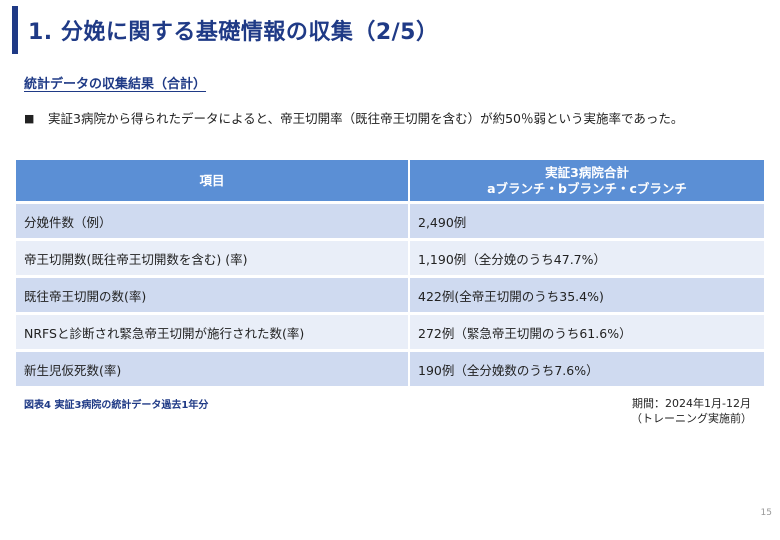  What do you see at coordinates (213, 257) in the screenshot?
I see `row-item: 帝王切開数(既往帝王切開数を含む) (率)` at bounding box center [213, 257].